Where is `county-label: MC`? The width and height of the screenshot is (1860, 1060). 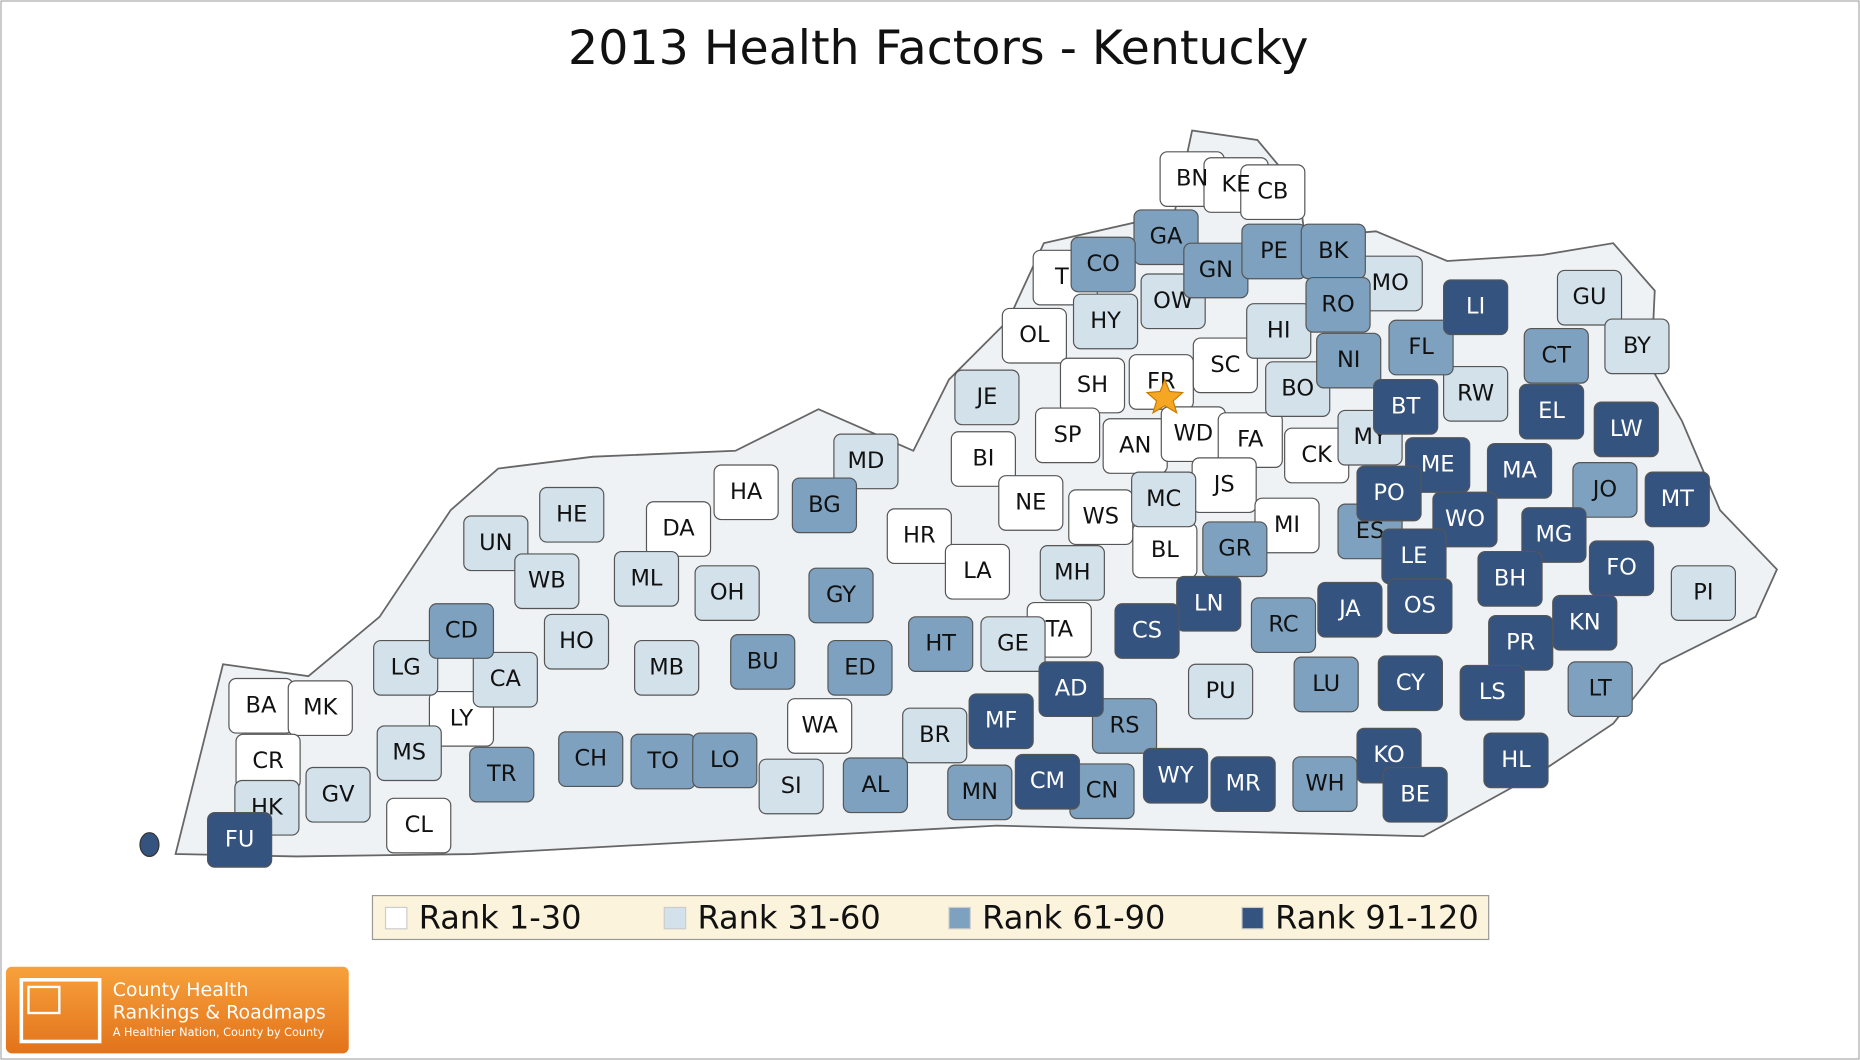
county-label: MC is located at coordinates (1163, 499).